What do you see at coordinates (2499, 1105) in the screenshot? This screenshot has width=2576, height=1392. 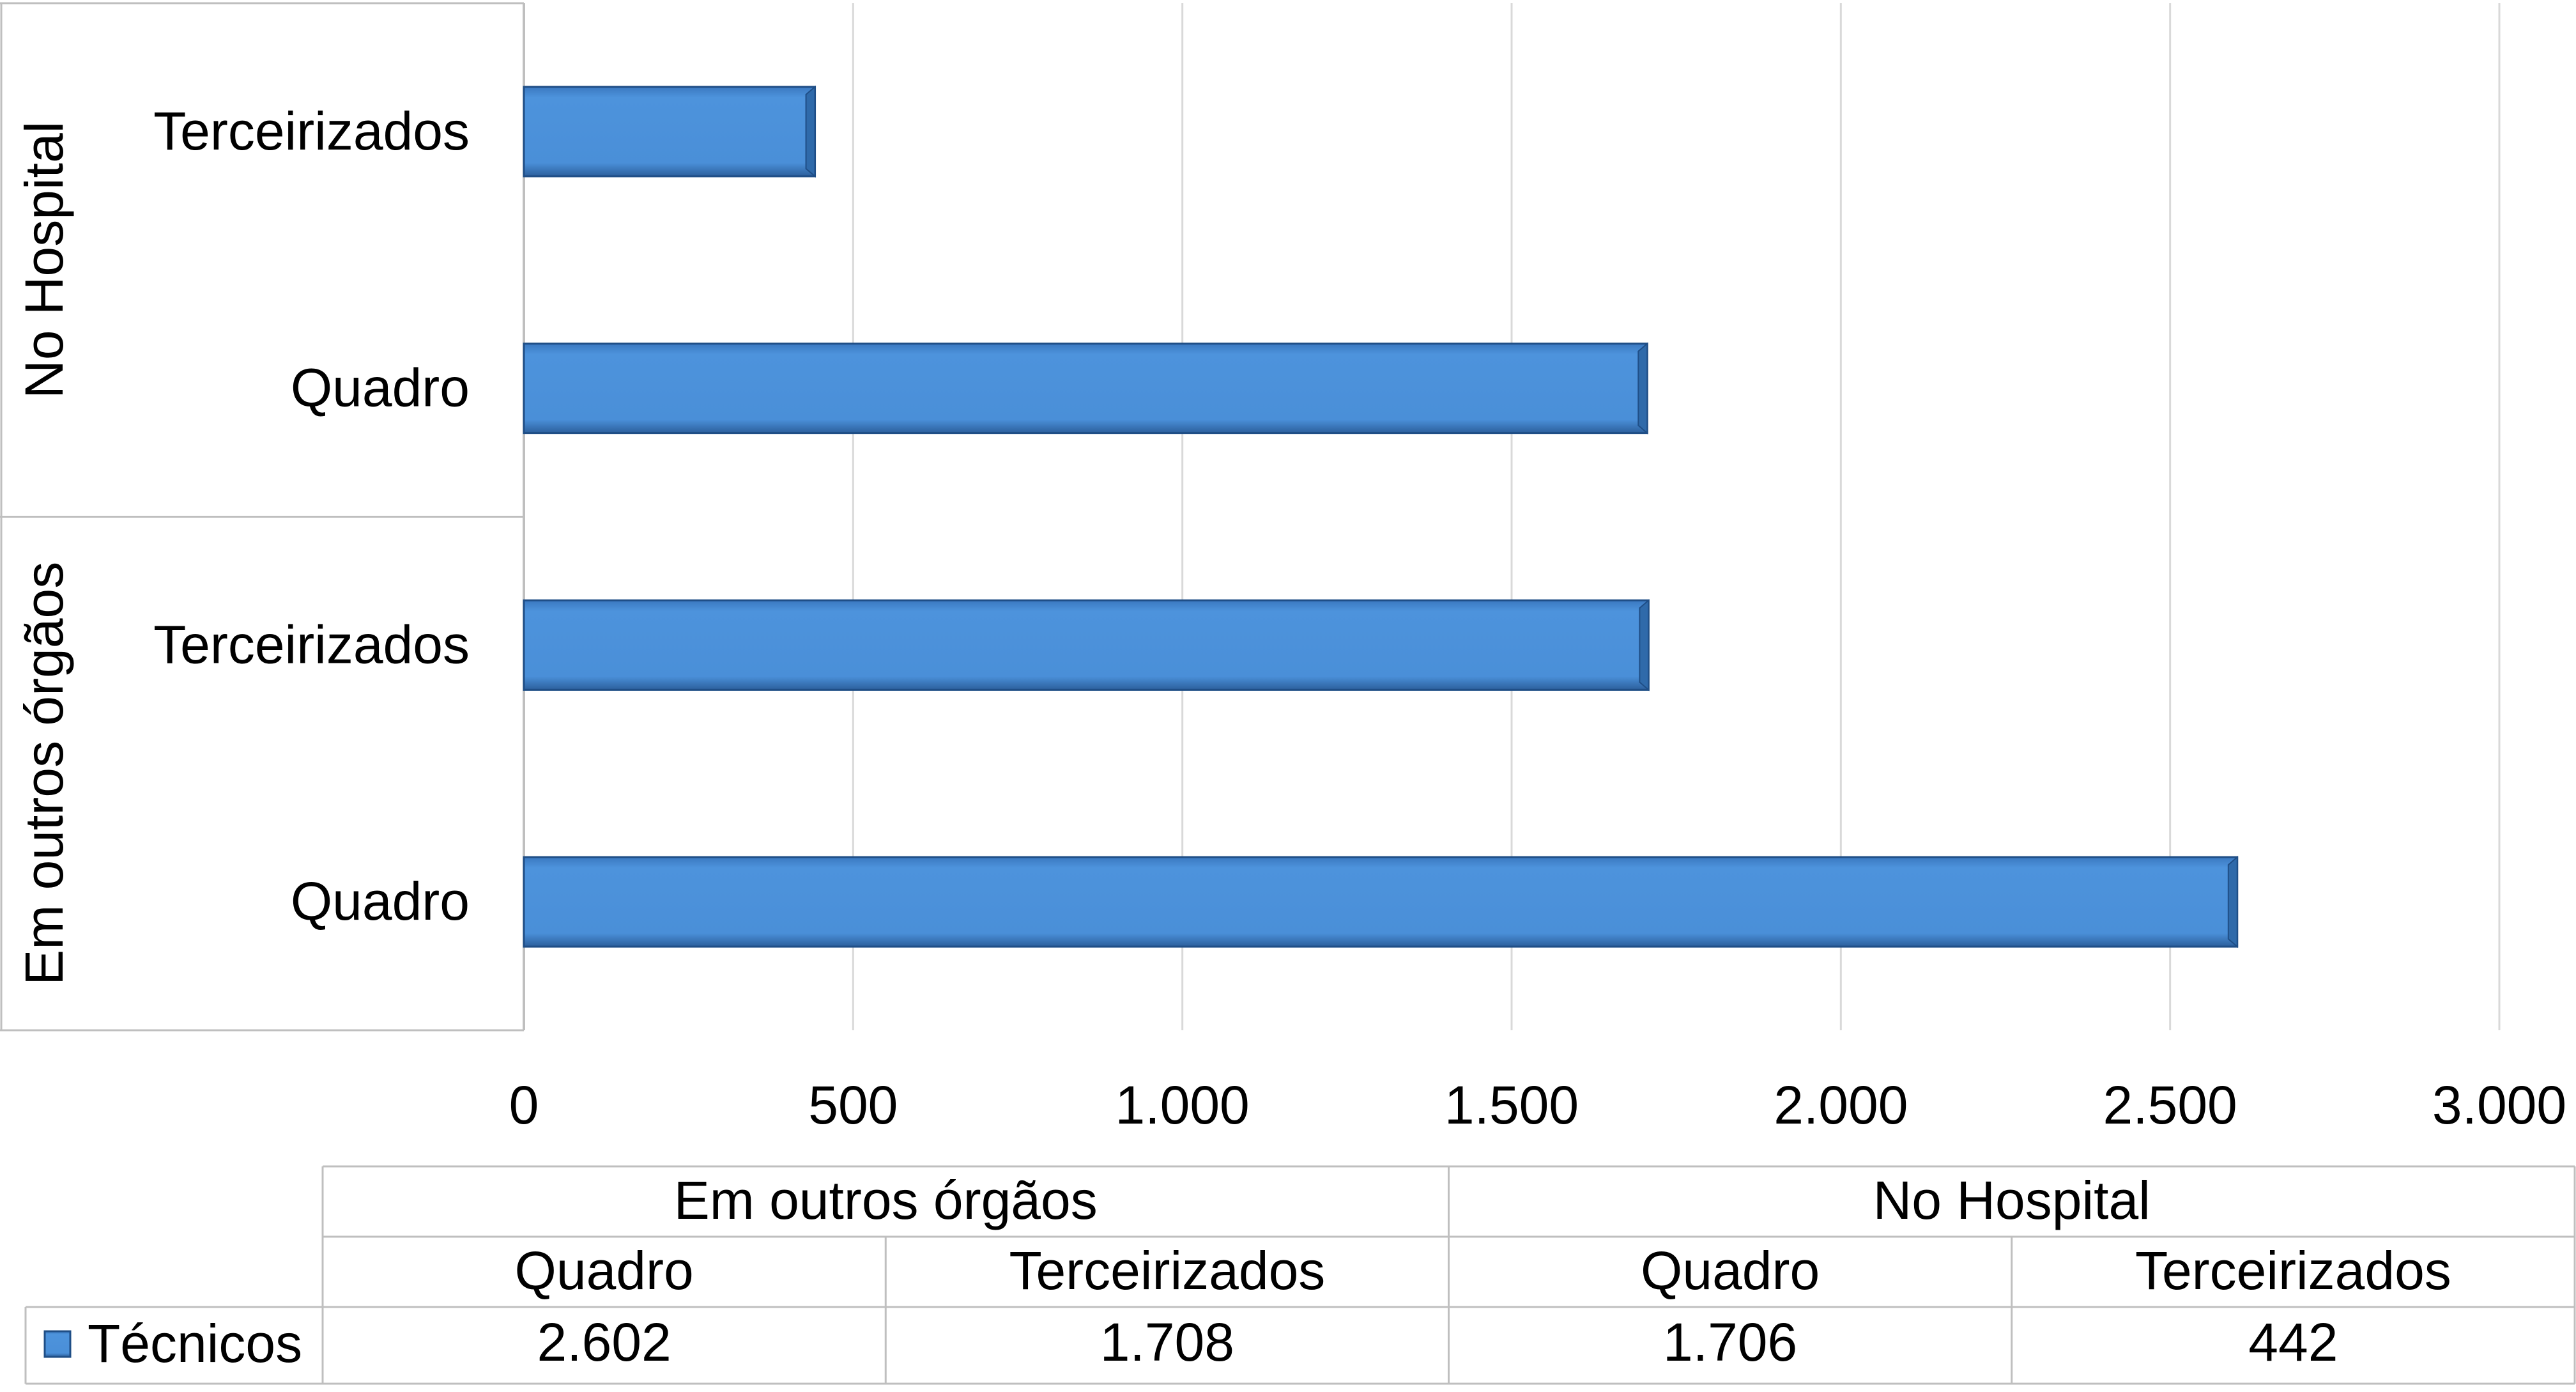 I see `x-tick-label: 3.000` at bounding box center [2499, 1105].